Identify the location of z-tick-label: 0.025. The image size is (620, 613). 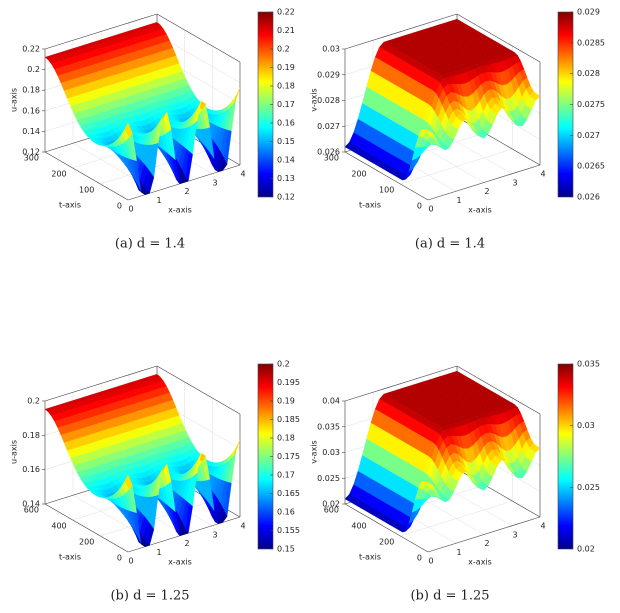
(328, 478).